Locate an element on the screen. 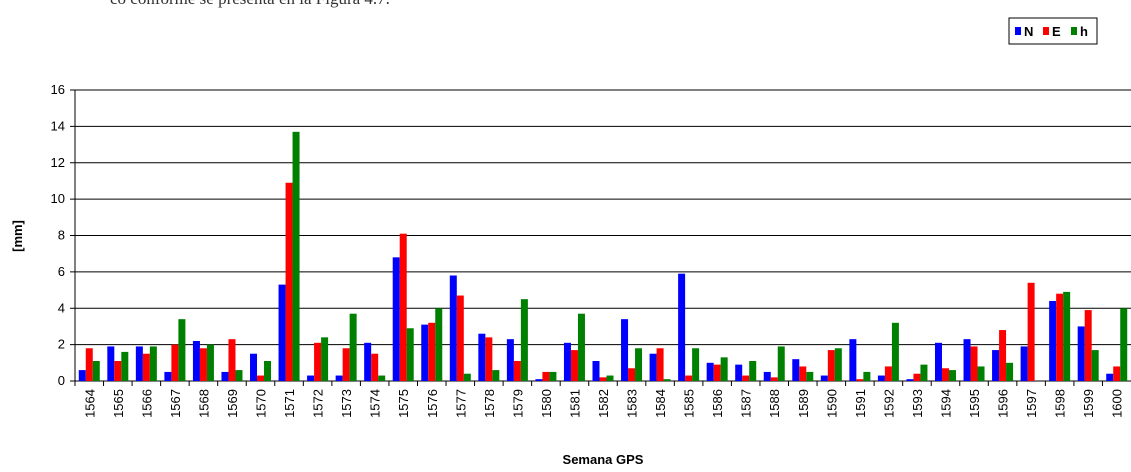 The image size is (1131, 472). x-tick-label: 1583 is located at coordinates (632, 403).